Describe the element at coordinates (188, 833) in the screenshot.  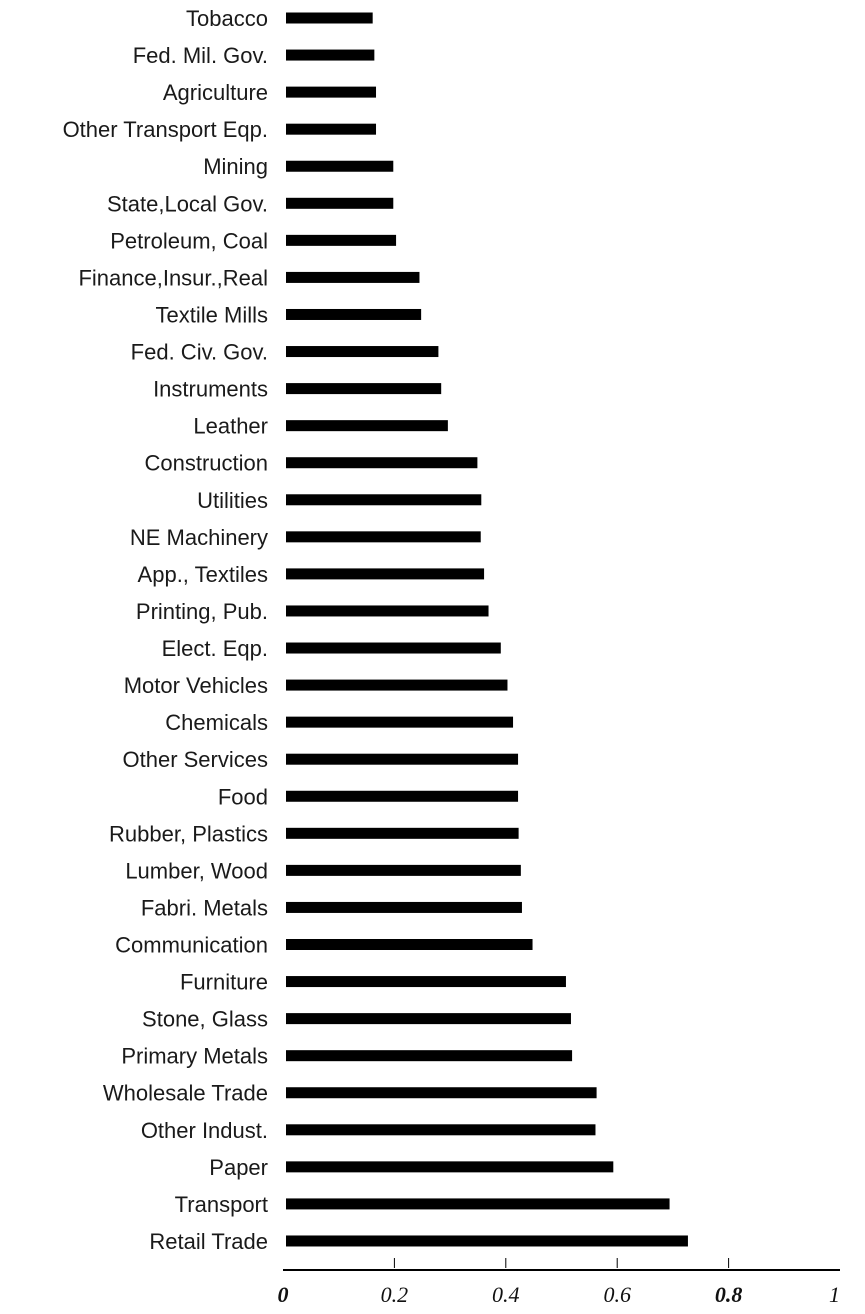
I see `category-label: Rubber, Plastics` at that location.